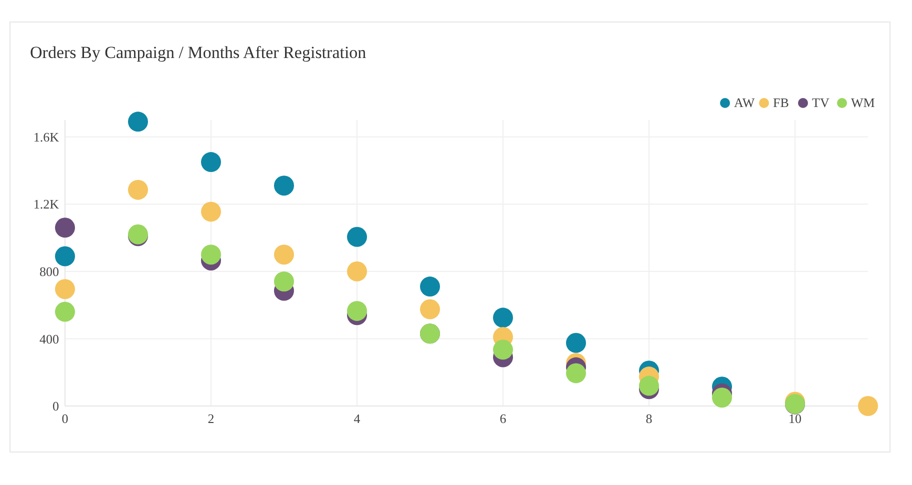 The height and width of the screenshot is (485, 912). What do you see at coordinates (649, 418) in the screenshot?
I see `x-tick-label: 8` at bounding box center [649, 418].